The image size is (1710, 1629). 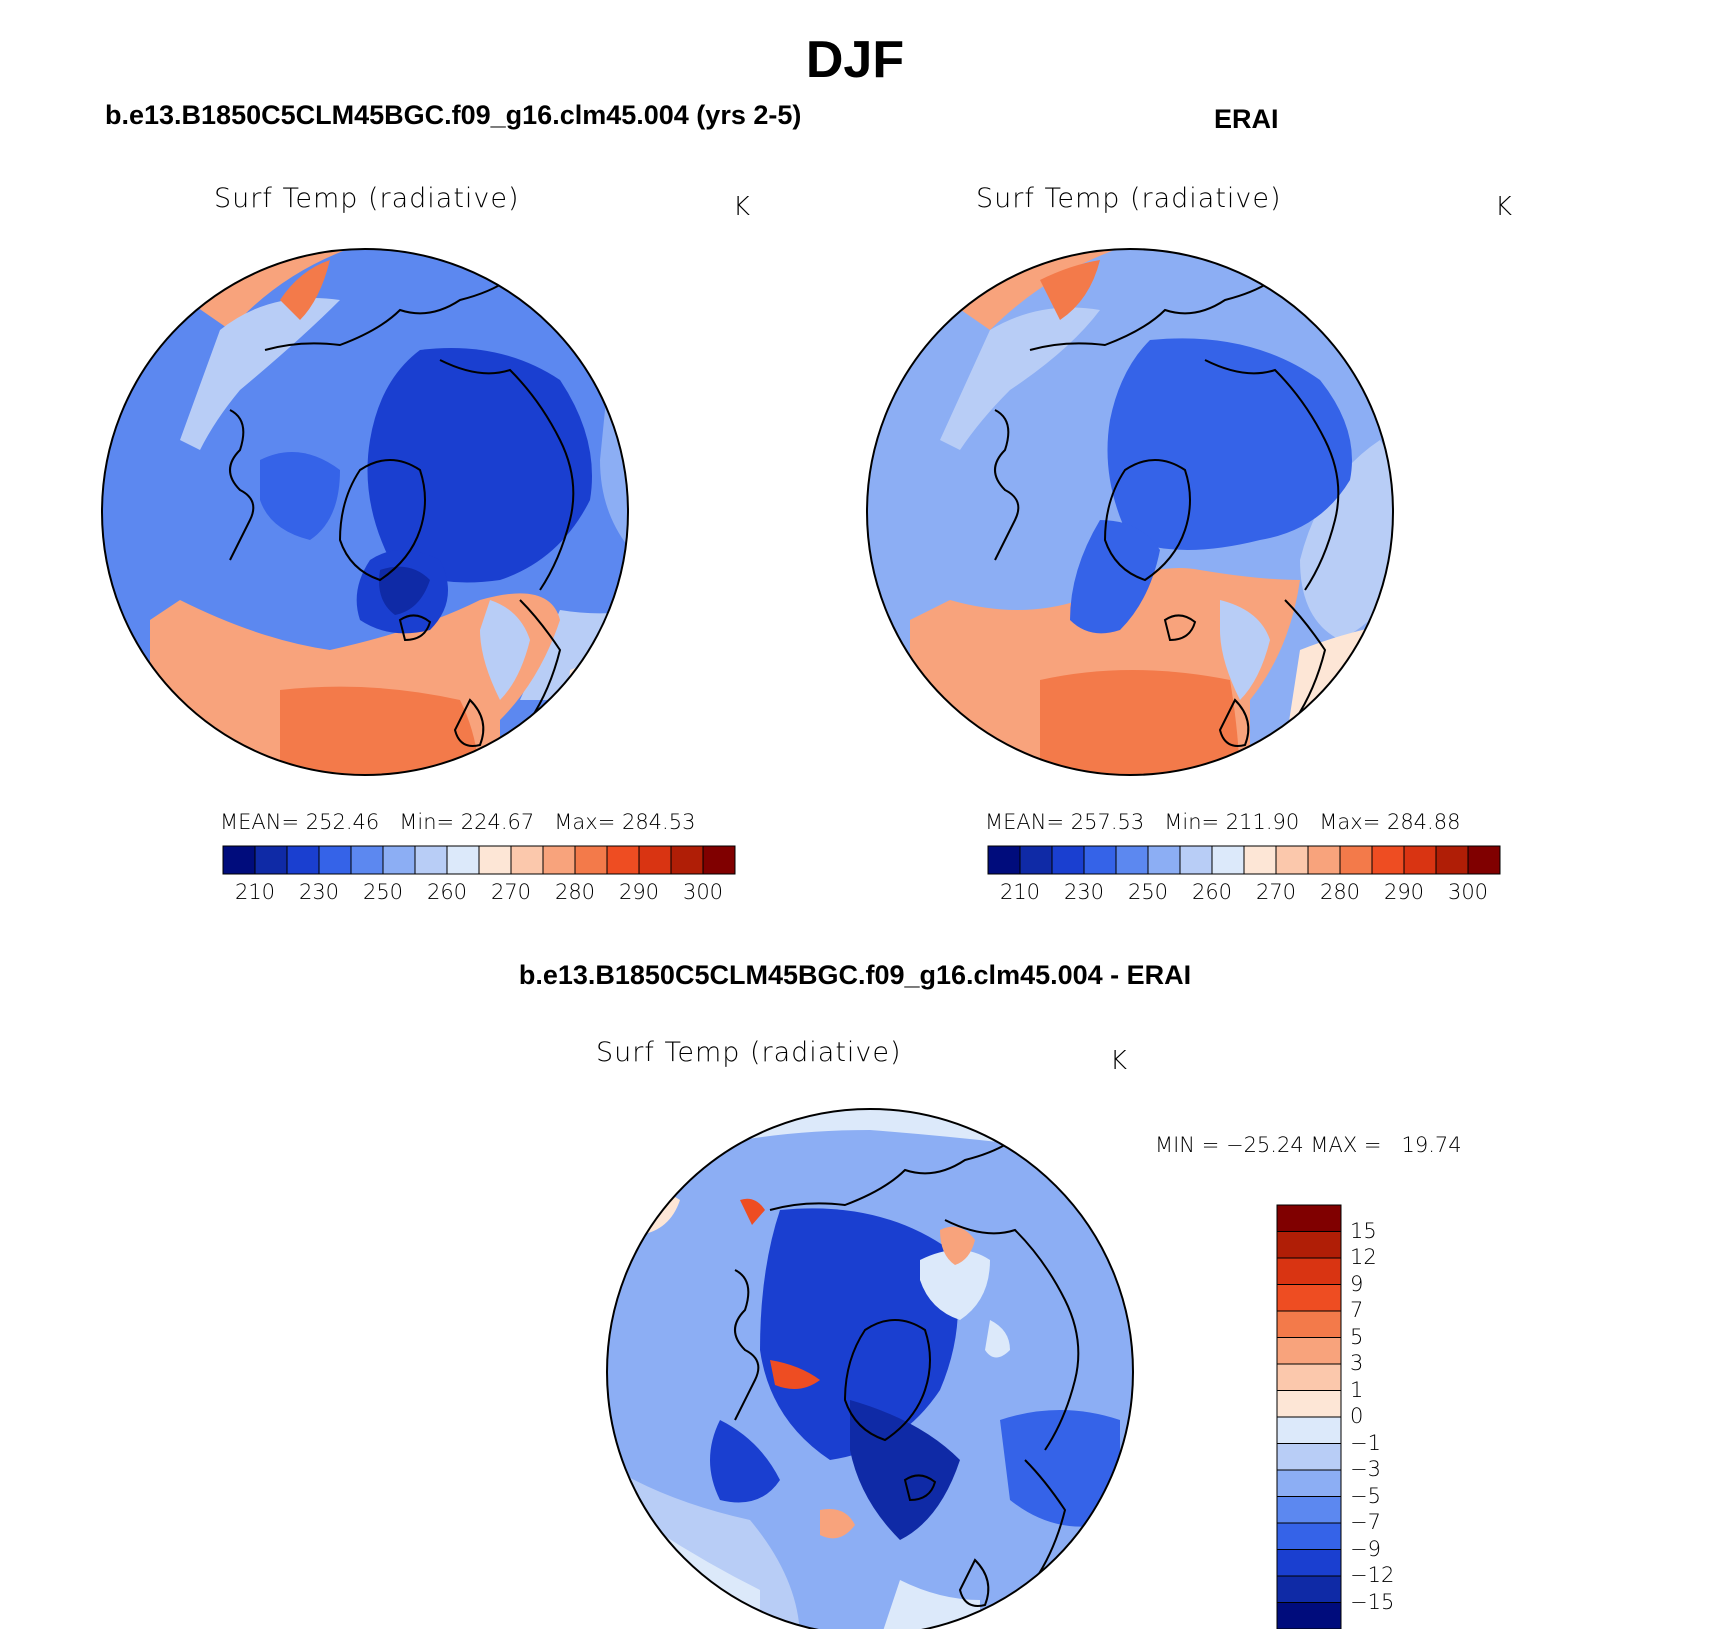 What do you see at coordinates (1356, 1310) in the screenshot?
I see `colorbar-tick-label: 7` at bounding box center [1356, 1310].